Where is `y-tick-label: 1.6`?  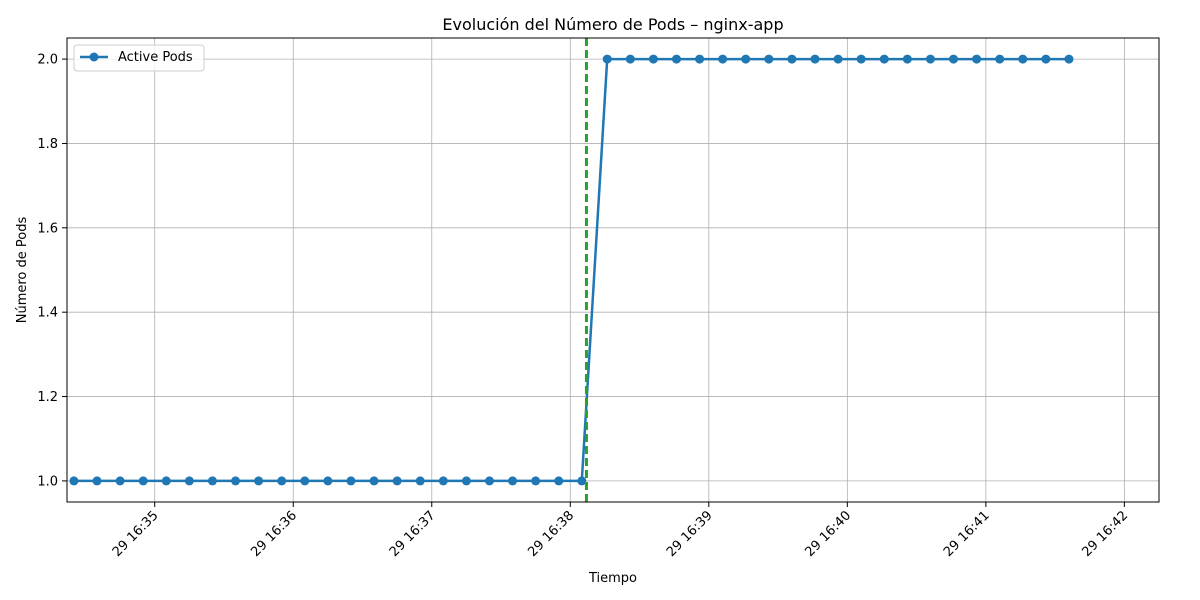
y-tick-label: 1.6 is located at coordinates (47, 228).